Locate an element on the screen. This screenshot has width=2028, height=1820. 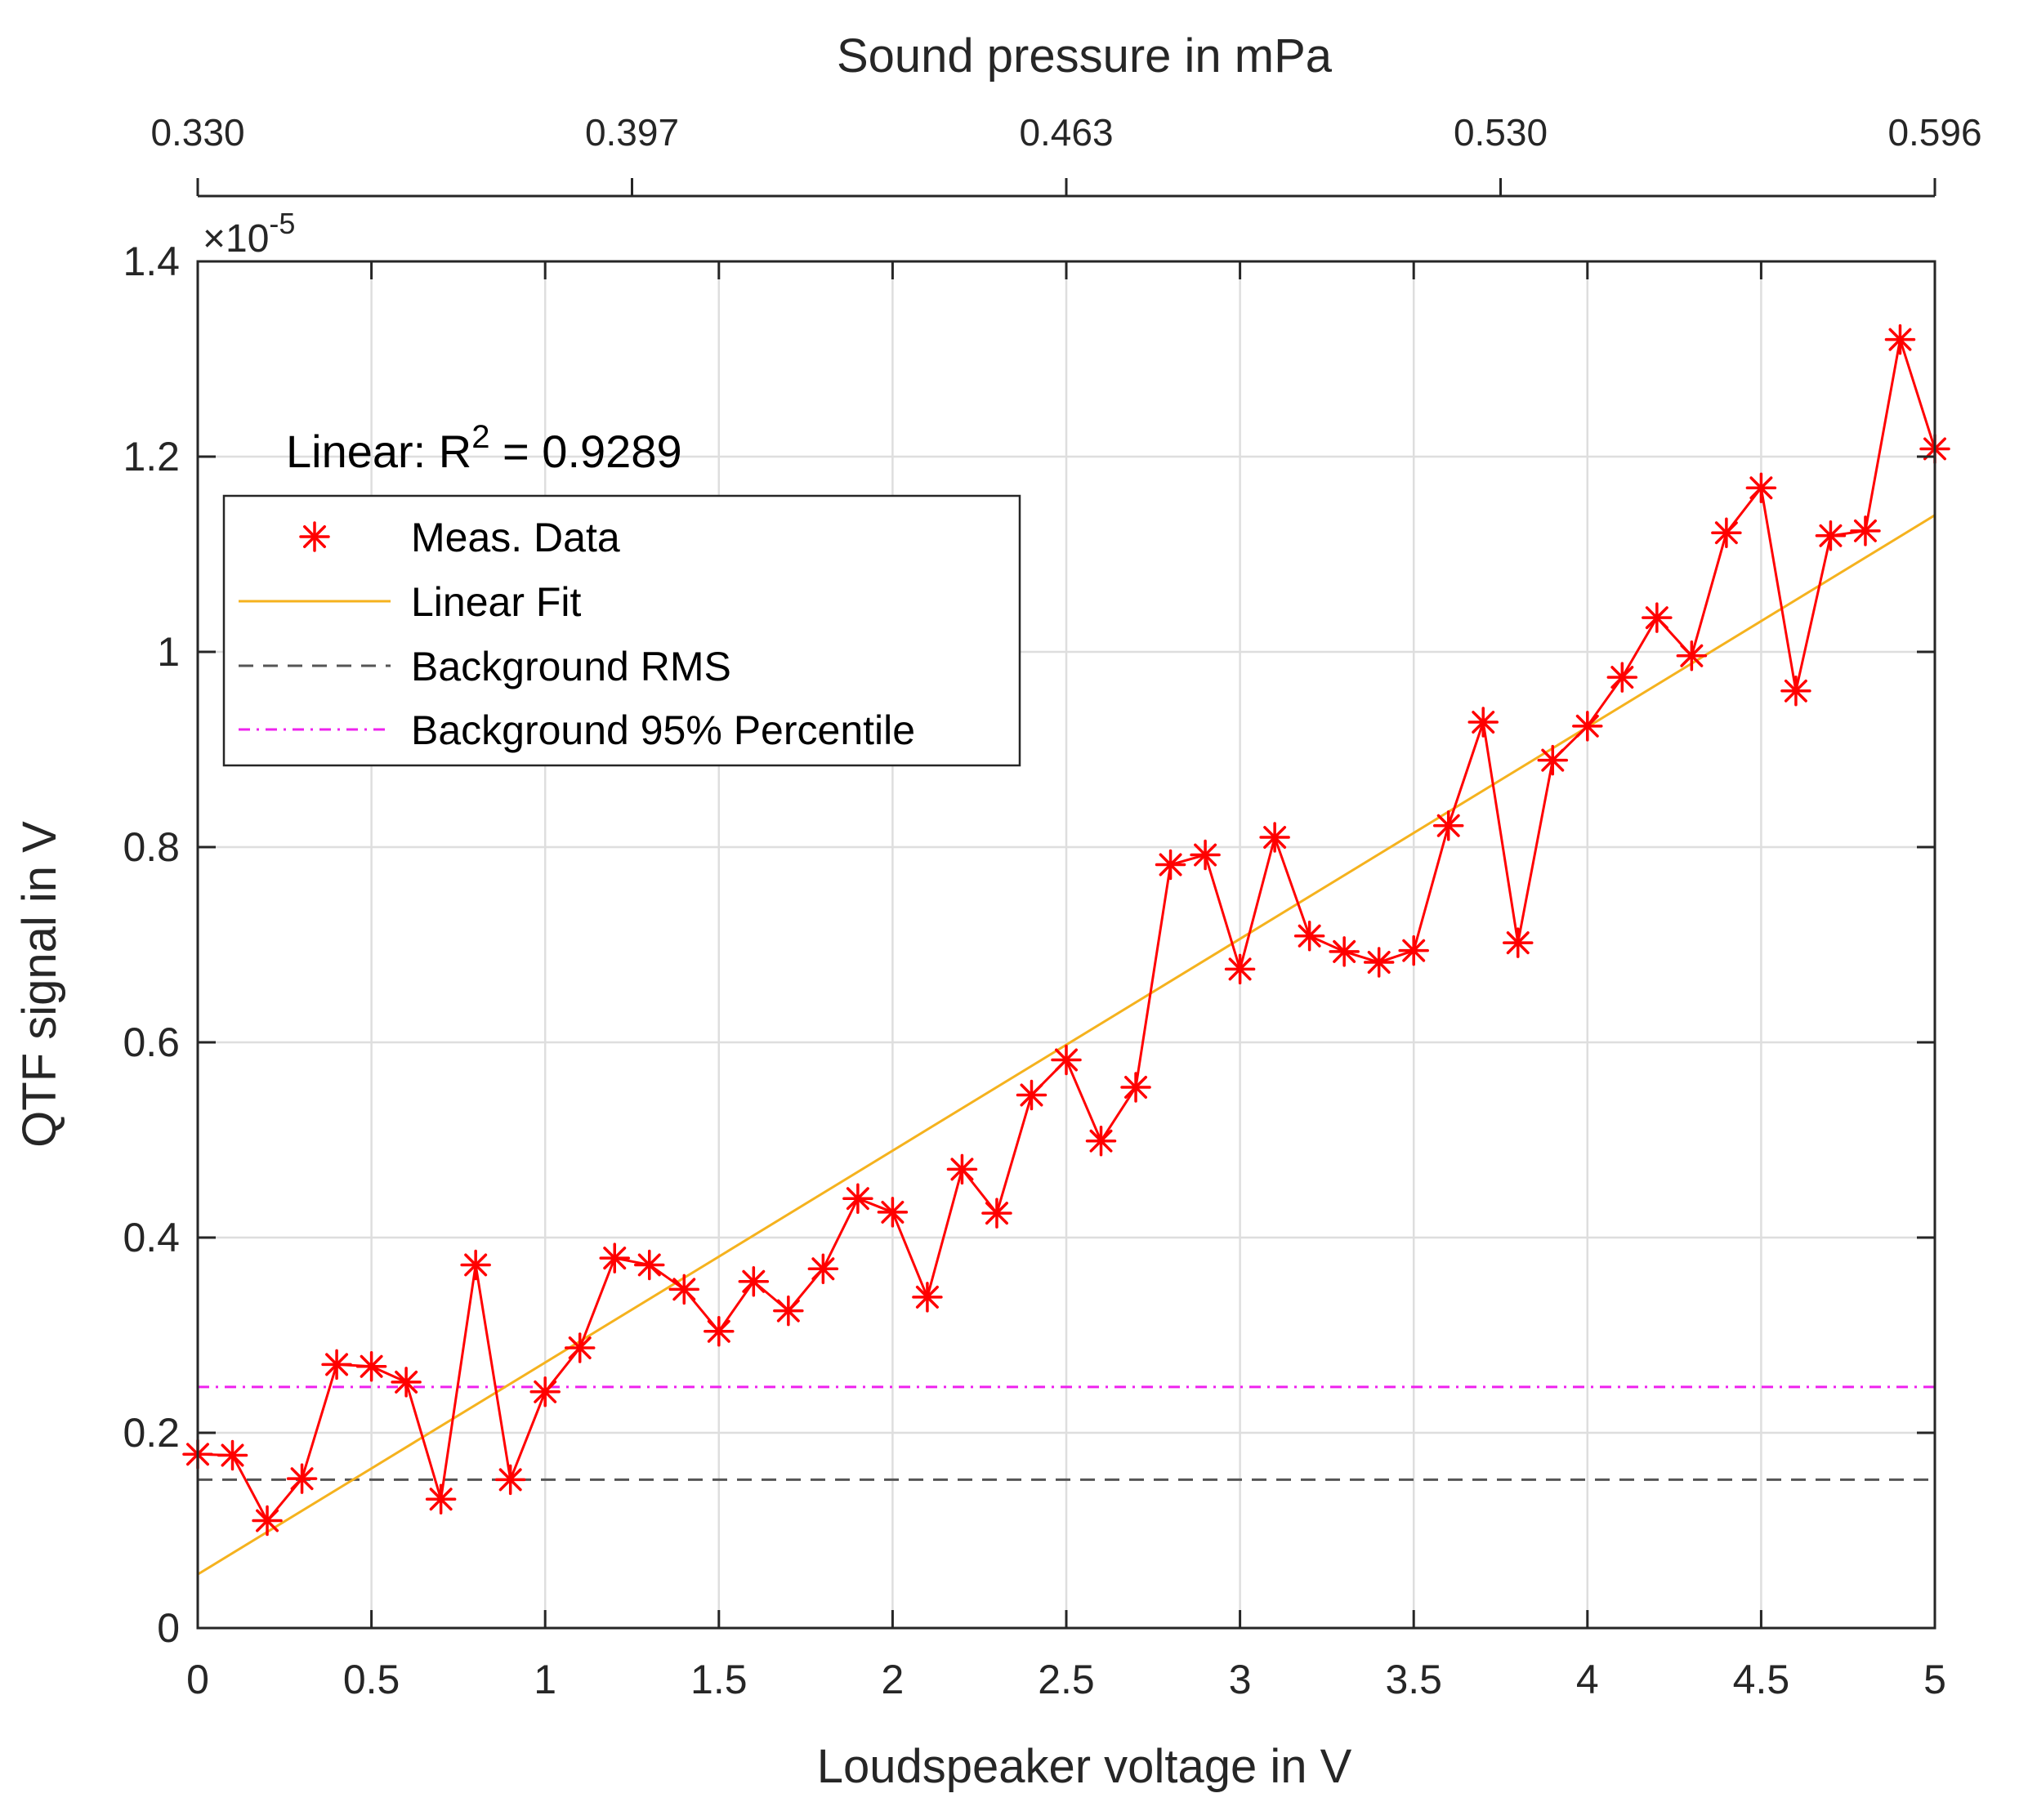
x-tick-label: 1 is located at coordinates (545, 1679).